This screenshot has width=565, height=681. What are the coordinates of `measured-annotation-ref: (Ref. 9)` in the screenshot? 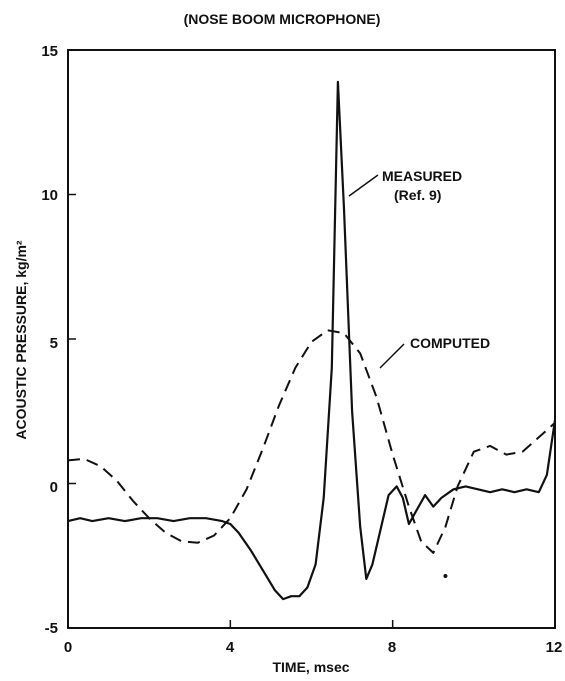 It's located at (417, 195).